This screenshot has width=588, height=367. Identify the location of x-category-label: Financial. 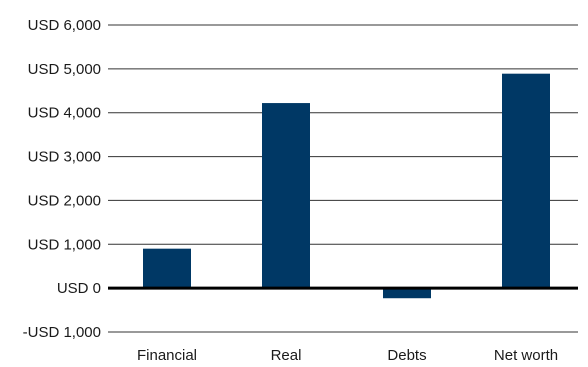
(167, 355).